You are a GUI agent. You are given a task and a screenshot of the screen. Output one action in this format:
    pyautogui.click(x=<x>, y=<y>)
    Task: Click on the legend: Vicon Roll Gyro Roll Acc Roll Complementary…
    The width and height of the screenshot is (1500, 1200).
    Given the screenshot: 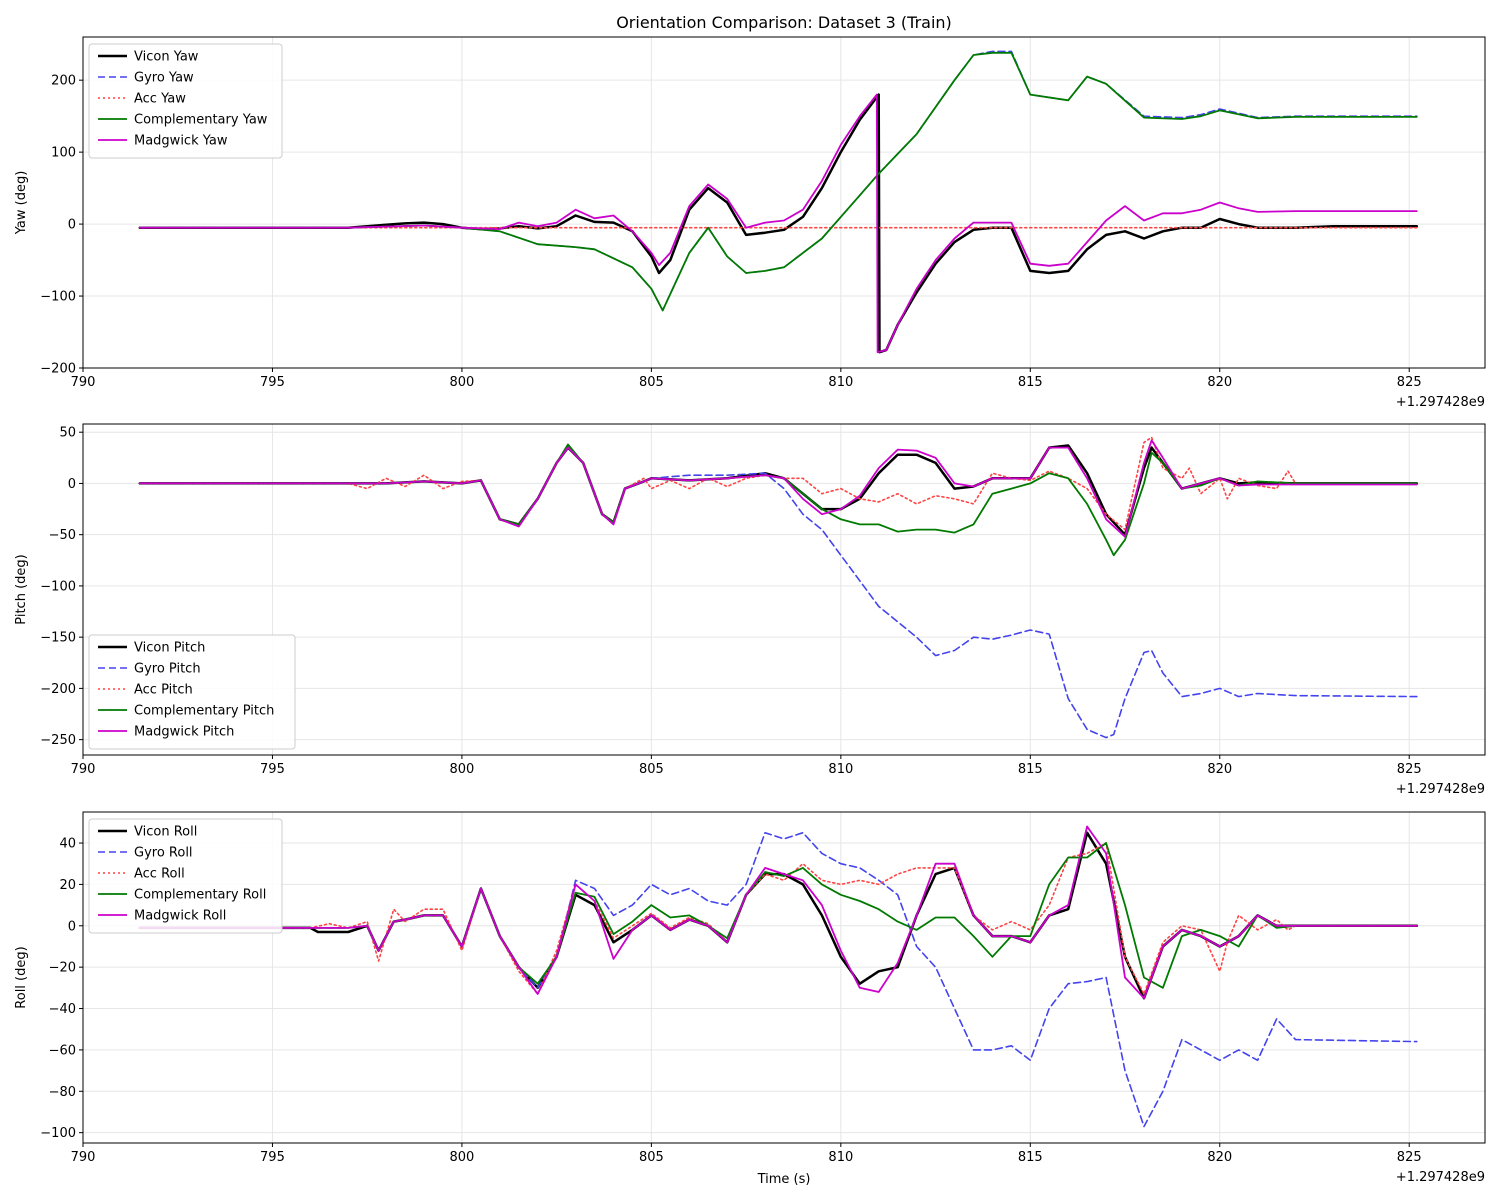 What is the action you would take?
    pyautogui.click(x=185, y=876)
    